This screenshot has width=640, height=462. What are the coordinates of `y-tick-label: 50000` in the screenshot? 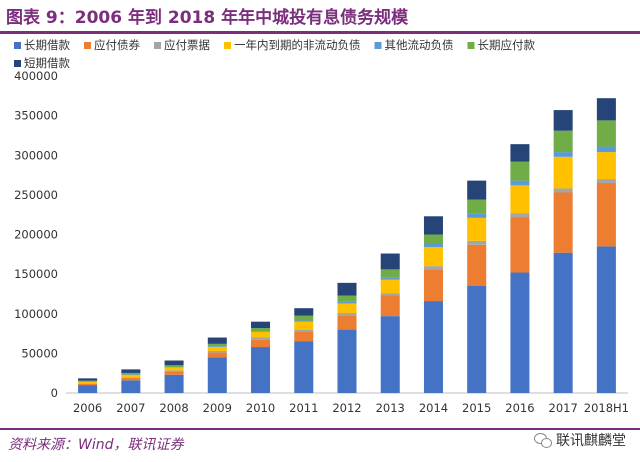 It's located at (39, 353).